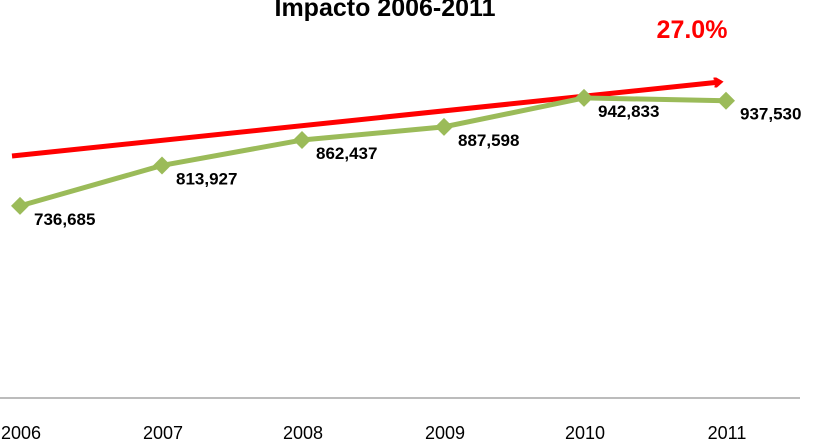  What do you see at coordinates (692, 30) in the screenshot?
I see `growth-percentage-label: 27.0%` at bounding box center [692, 30].